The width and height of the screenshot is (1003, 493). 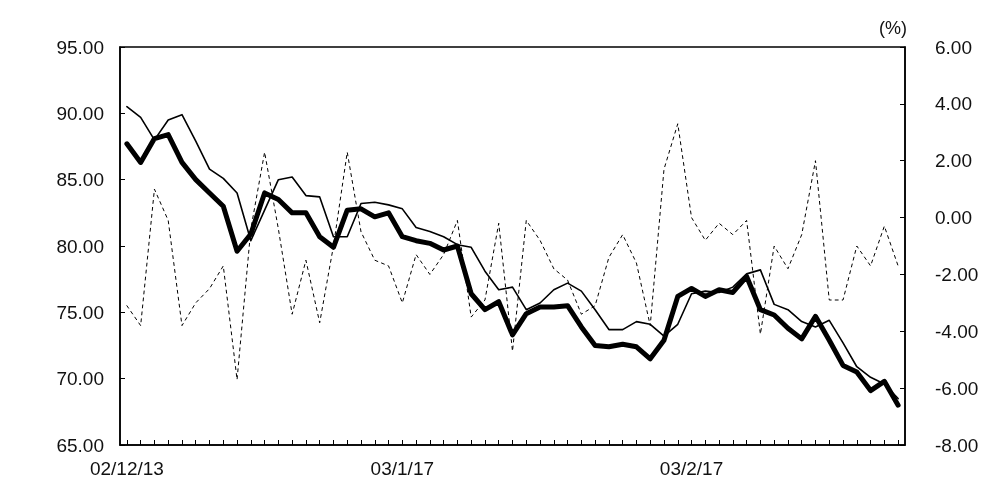 What do you see at coordinates (957, 445) in the screenshot?
I see `y2-tick-label: -8.00` at bounding box center [957, 445].